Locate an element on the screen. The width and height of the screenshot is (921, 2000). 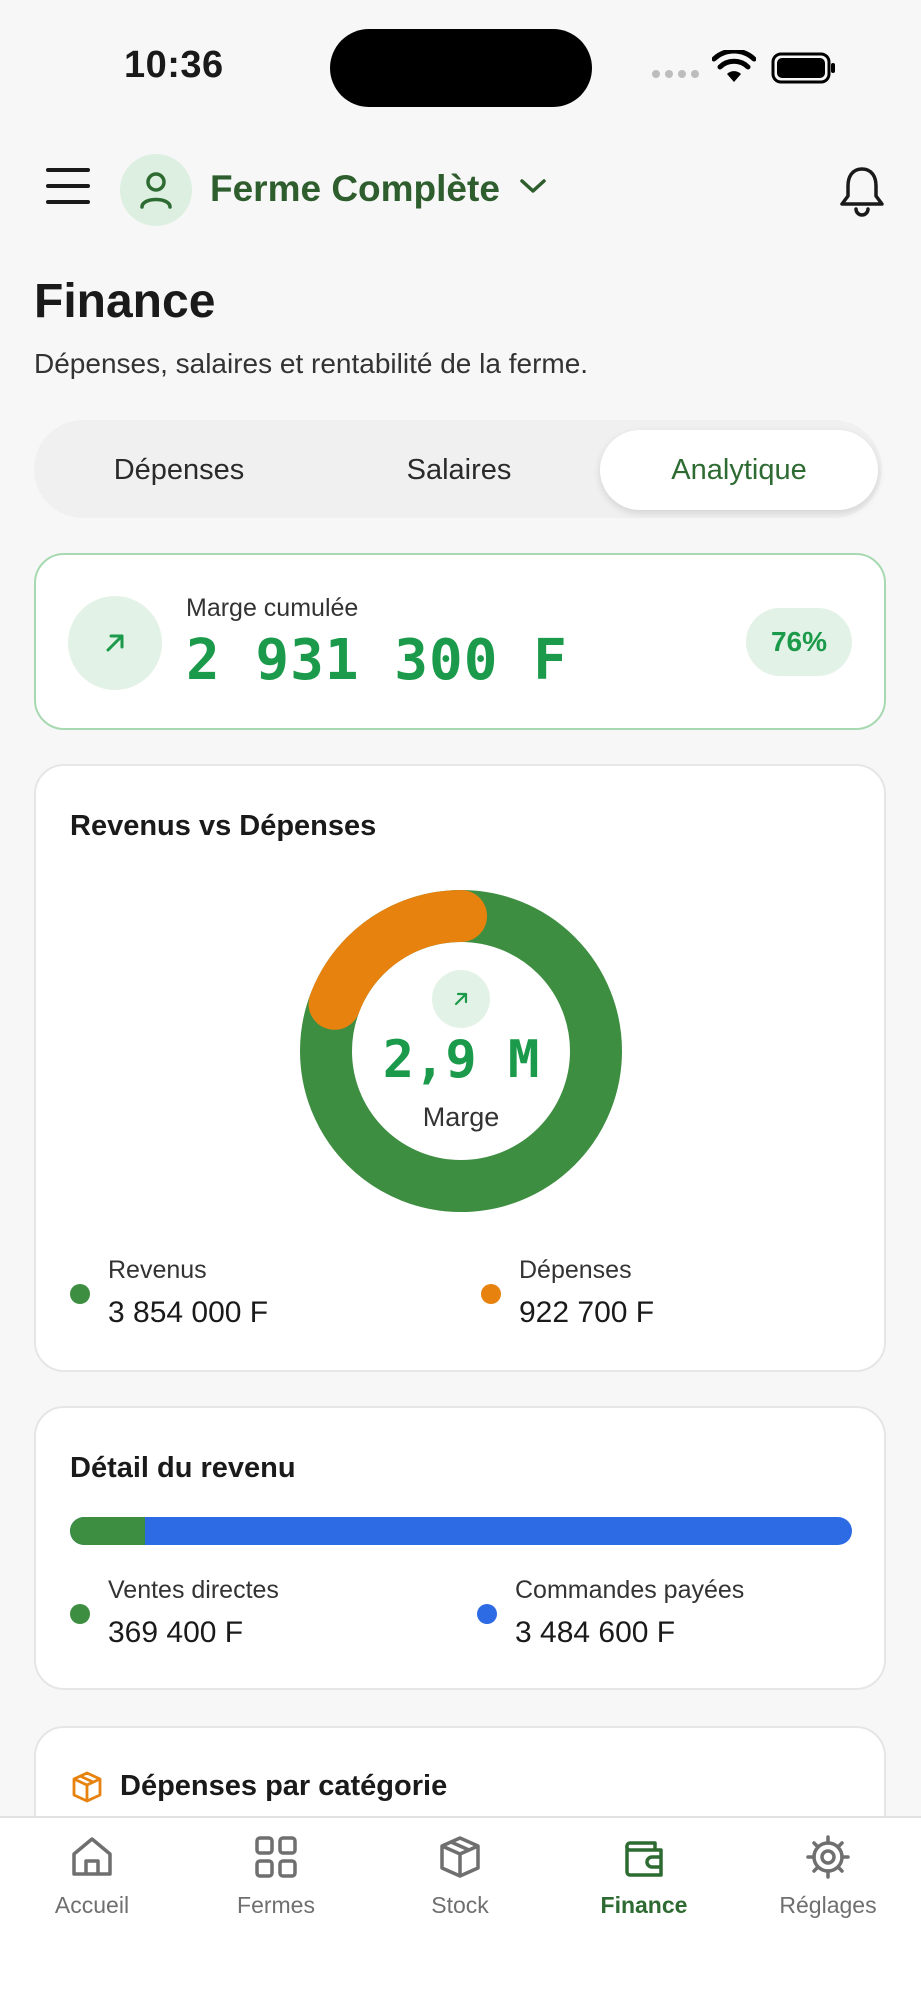
farm-selector: Ferme Complète is located at coordinates (355, 188).